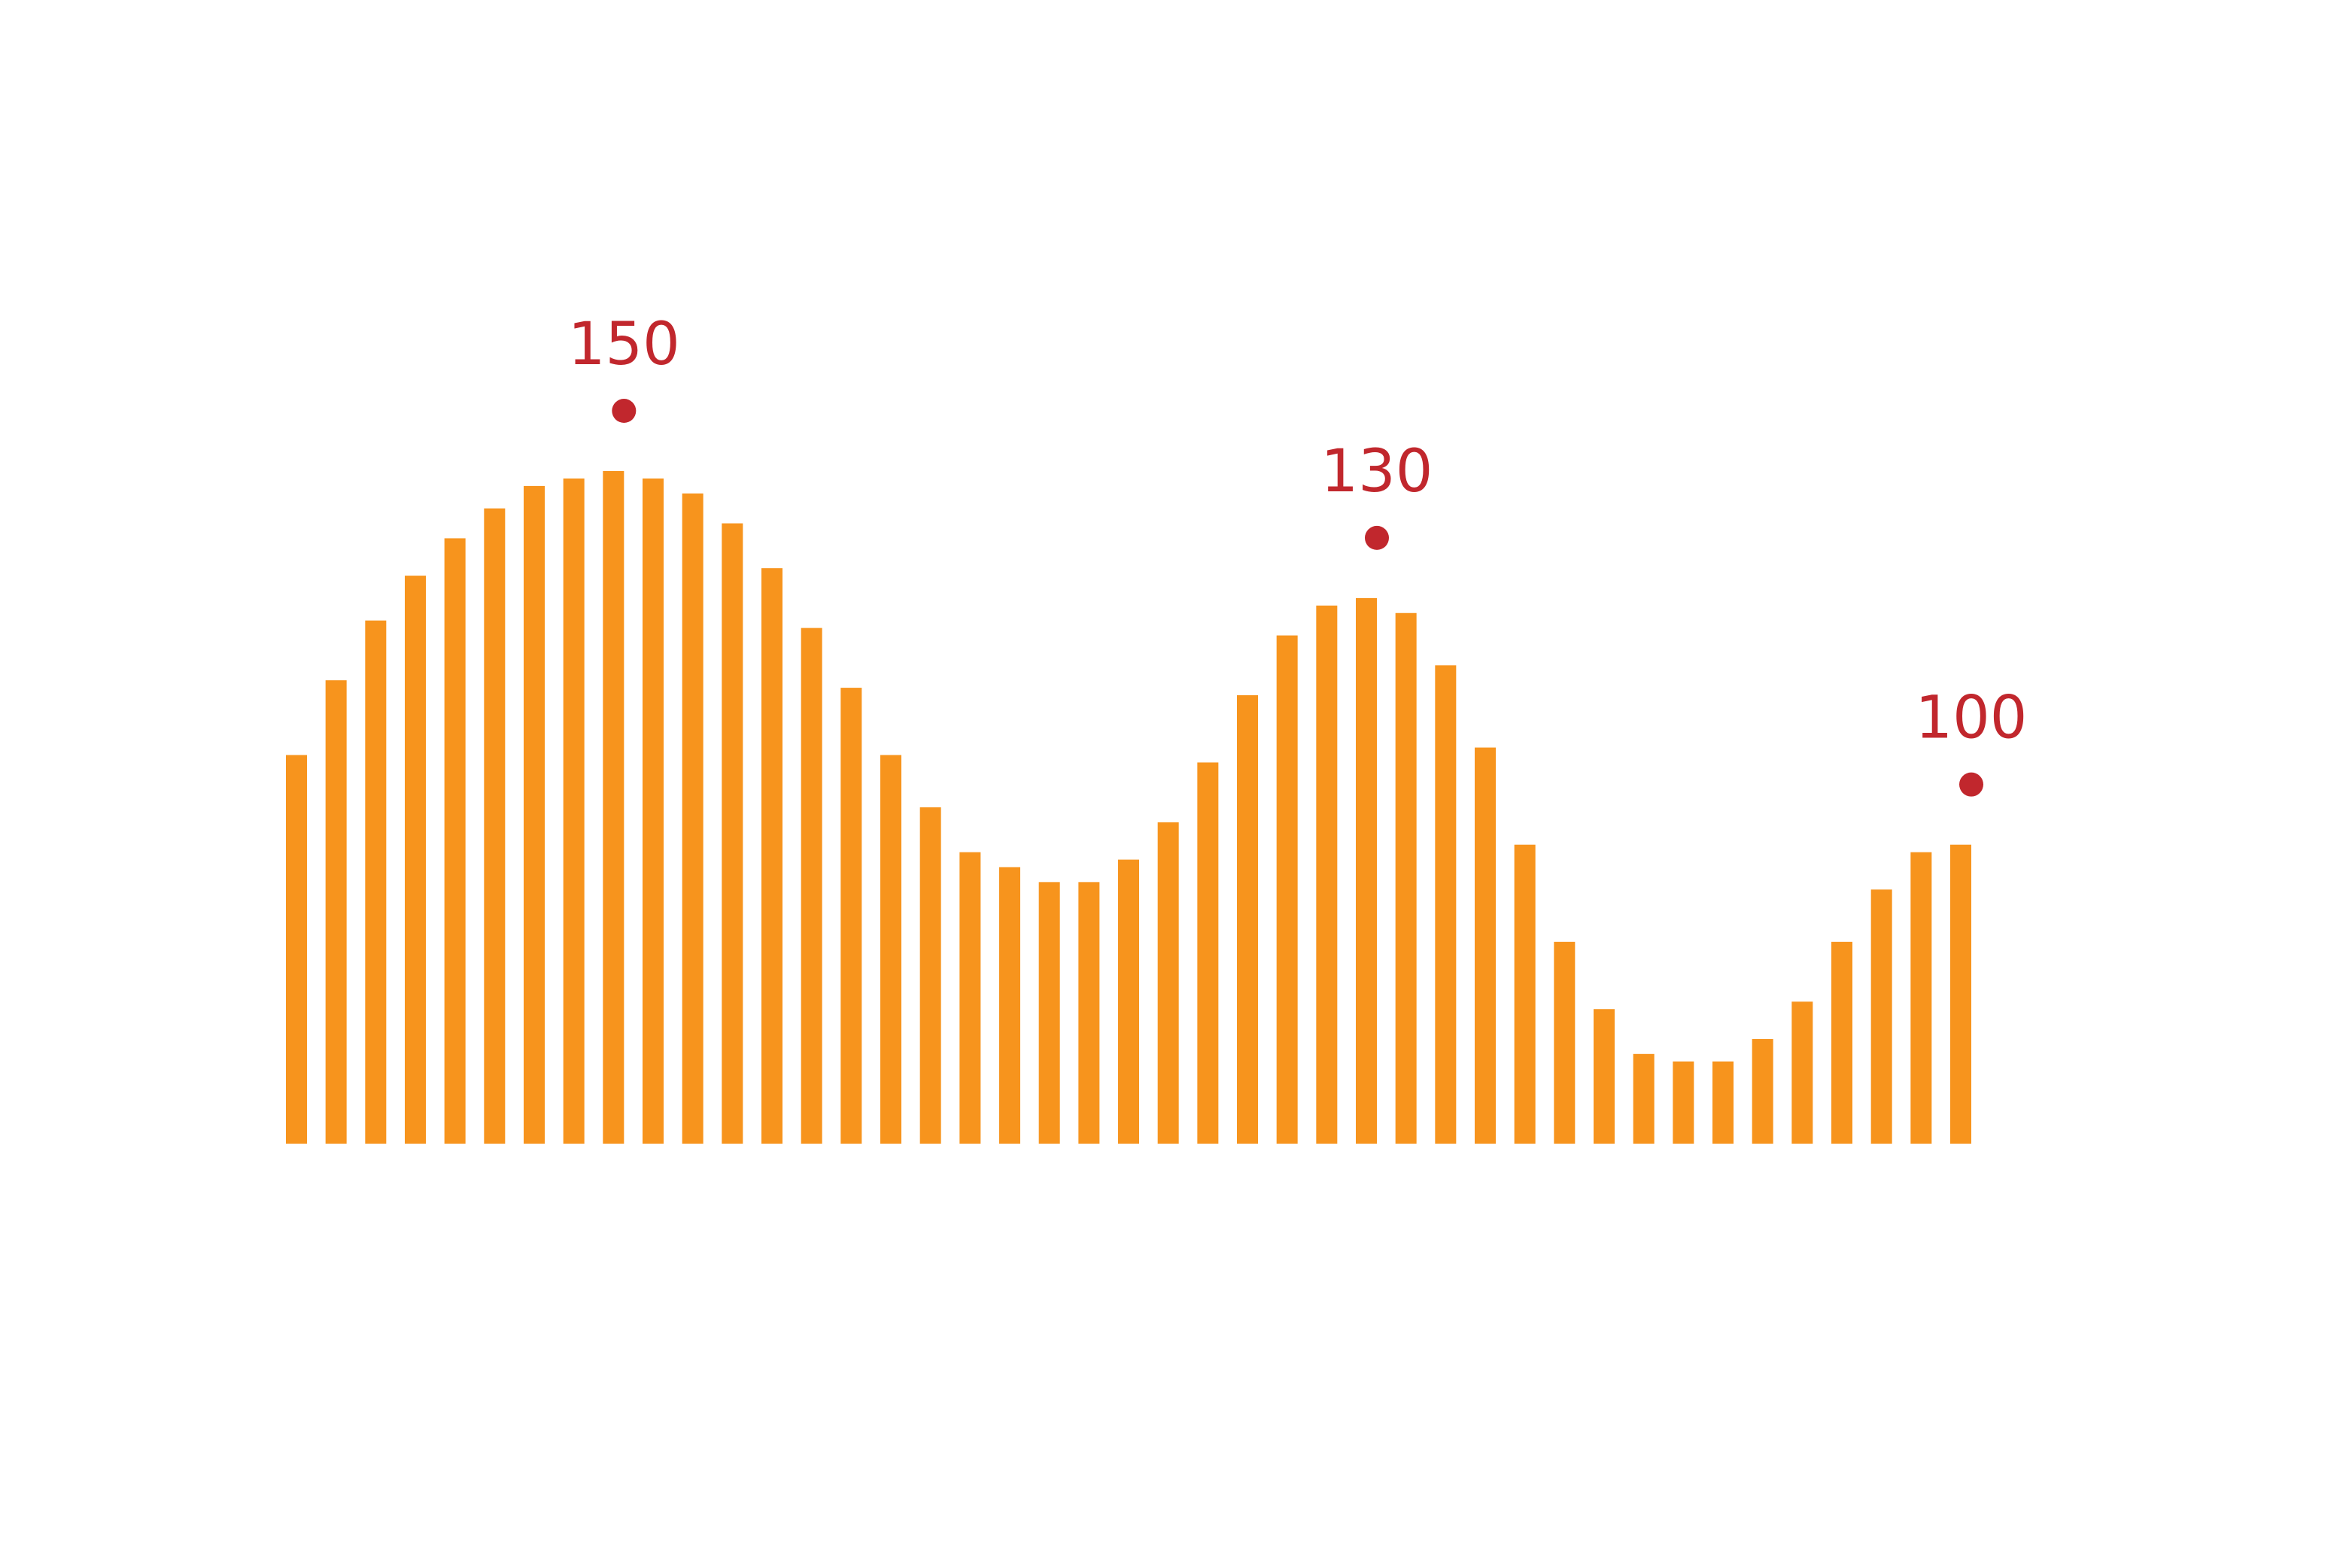  What do you see at coordinates (1377, 472) in the screenshot?
I see `annotation-label: 130` at bounding box center [1377, 472].